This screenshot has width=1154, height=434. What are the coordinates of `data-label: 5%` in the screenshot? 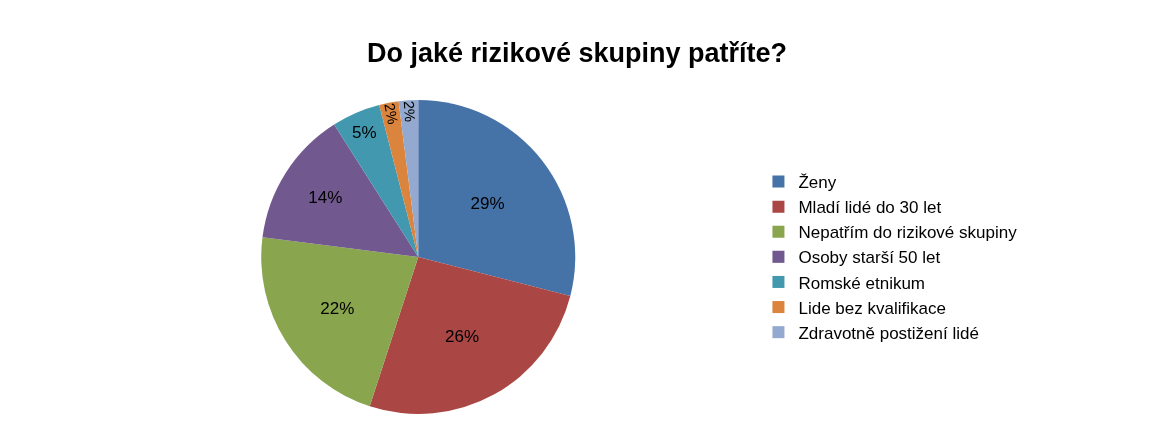 It's located at (364, 132).